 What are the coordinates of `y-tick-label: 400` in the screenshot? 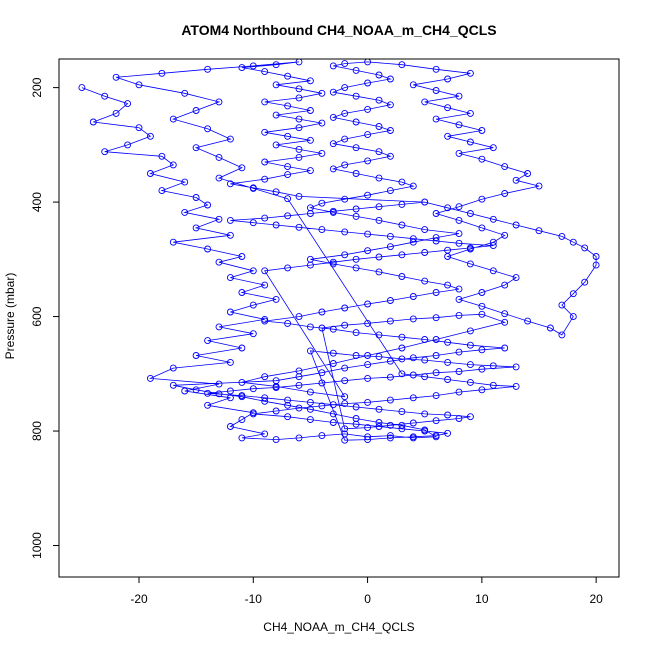 It's located at (37, 202).